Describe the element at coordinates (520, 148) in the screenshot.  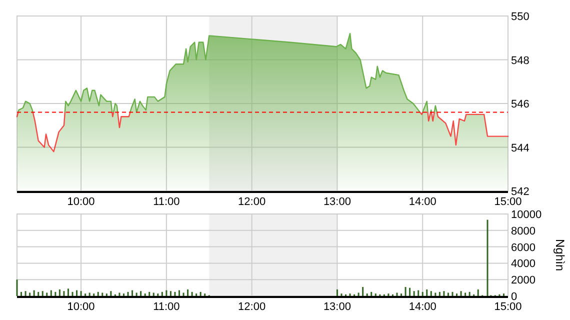
I see `y-tick-label: 544` at that location.